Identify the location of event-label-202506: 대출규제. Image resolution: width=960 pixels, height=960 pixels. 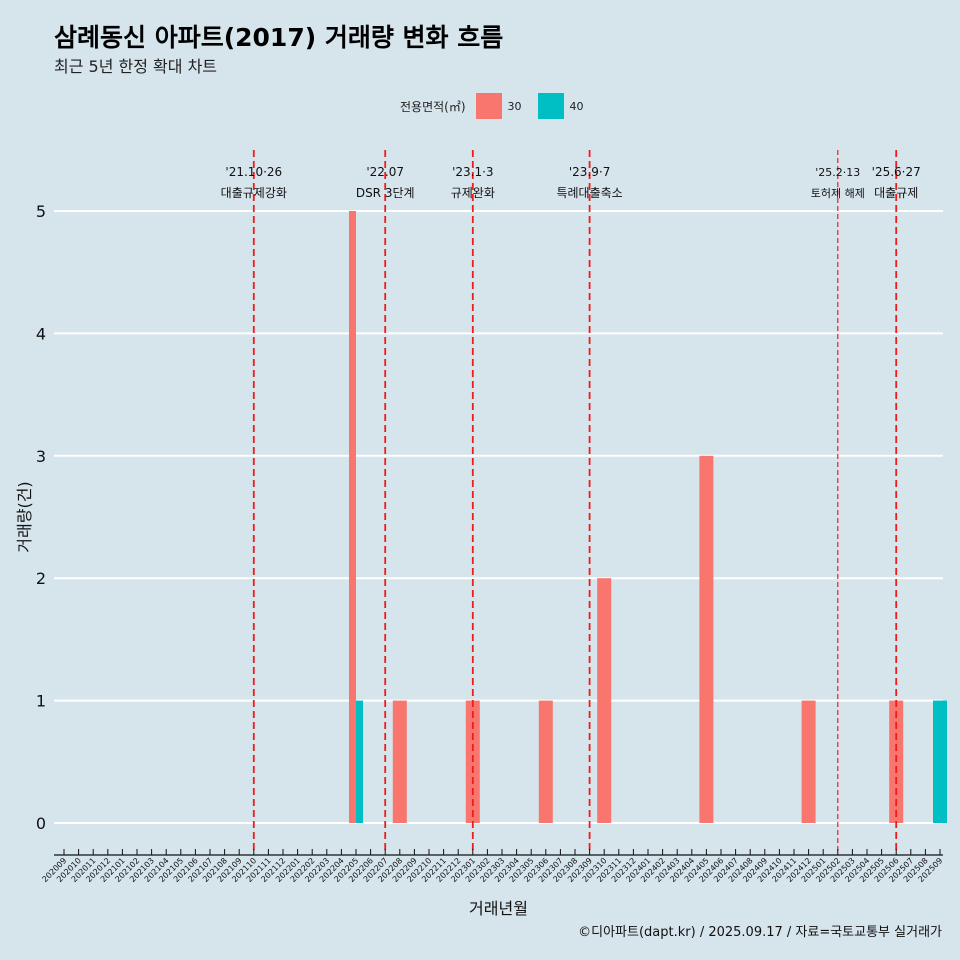
(896, 193).